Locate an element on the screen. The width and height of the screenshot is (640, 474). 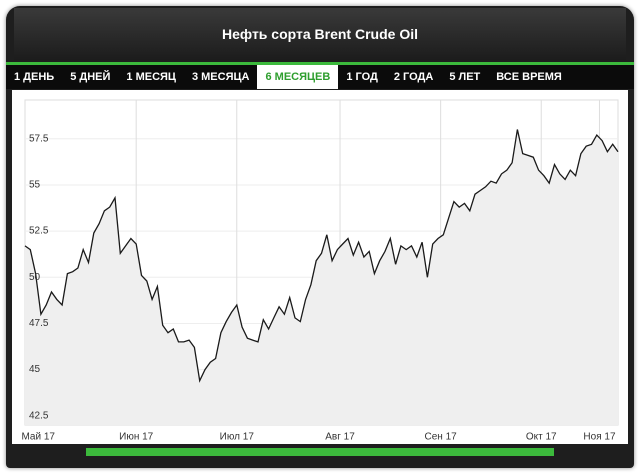
range-tab: 3 МЕСЯЦА is located at coordinates (220, 77).